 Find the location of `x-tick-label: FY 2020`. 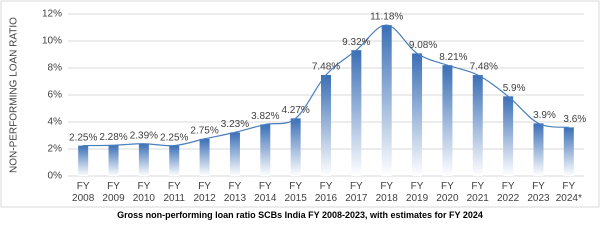

x-tick-label: FY 2020 is located at coordinates (447, 192).